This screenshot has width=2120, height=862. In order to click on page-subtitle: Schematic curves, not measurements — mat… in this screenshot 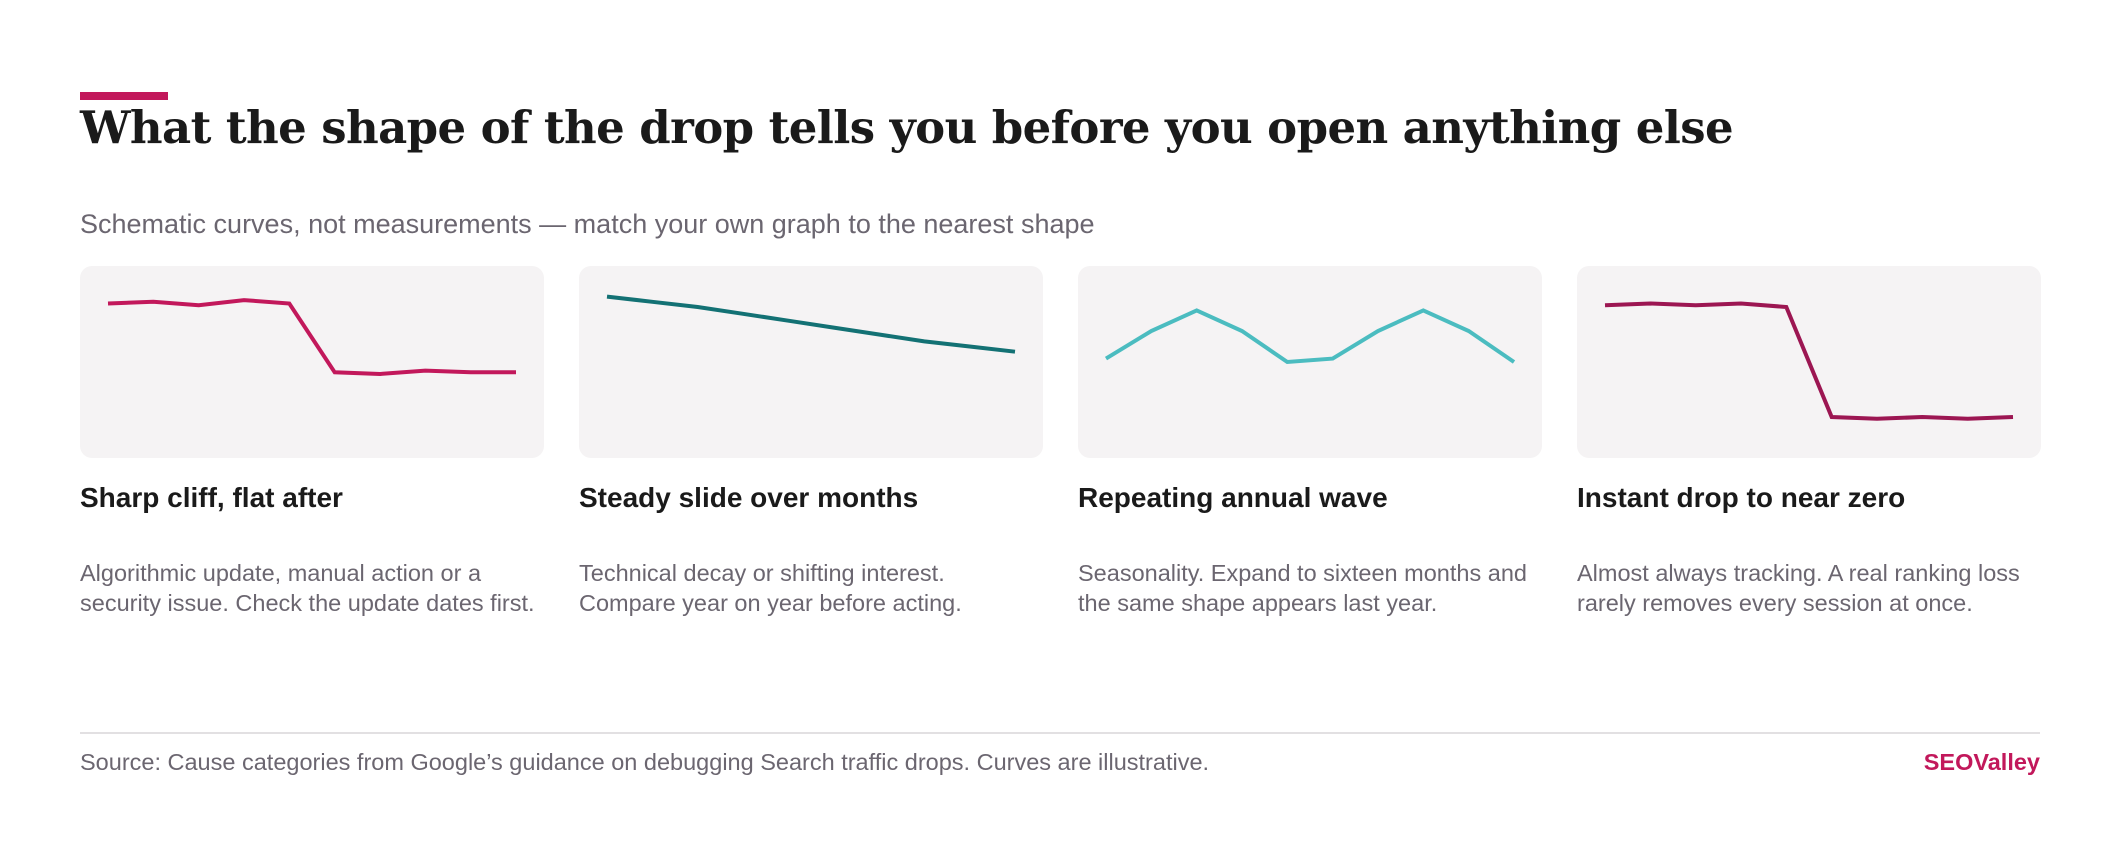, I will do `click(587, 224)`.